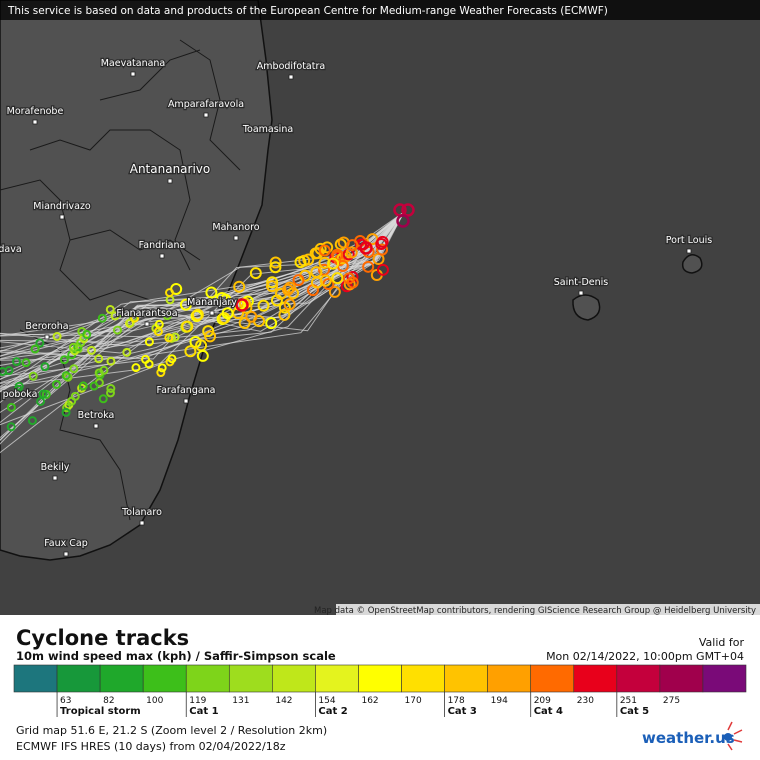 The height and width of the screenshot is (760, 760). Describe the element at coordinates (542, 701) in the screenshot. I see `legend-tick: 209` at that location.